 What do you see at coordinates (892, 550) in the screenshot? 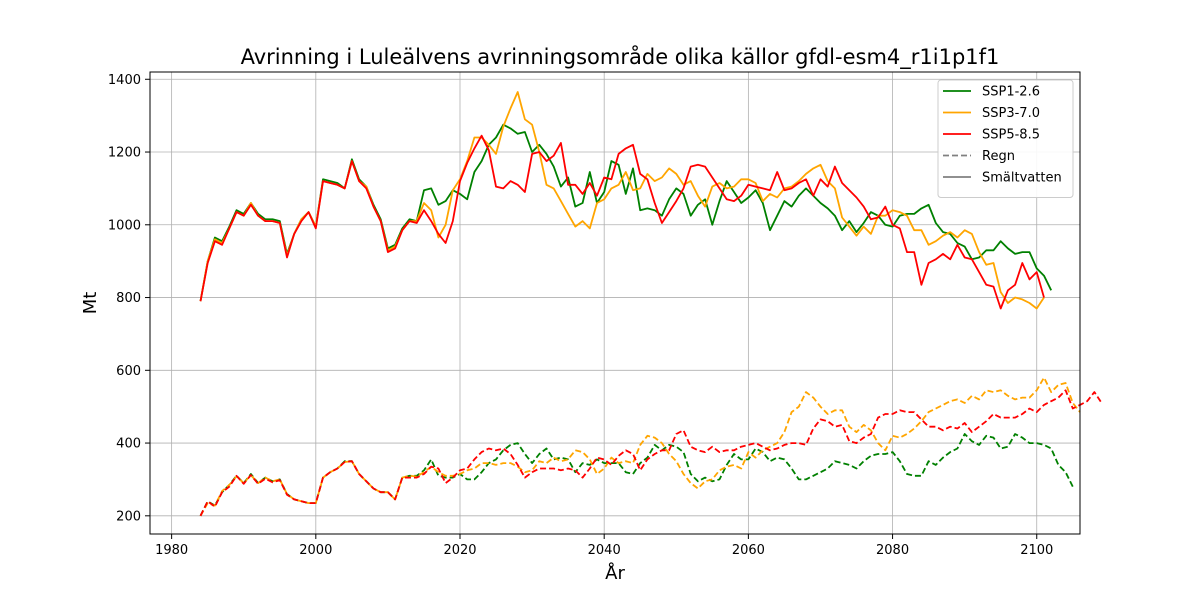
I see `x-tick-label: 2080` at bounding box center [892, 550].